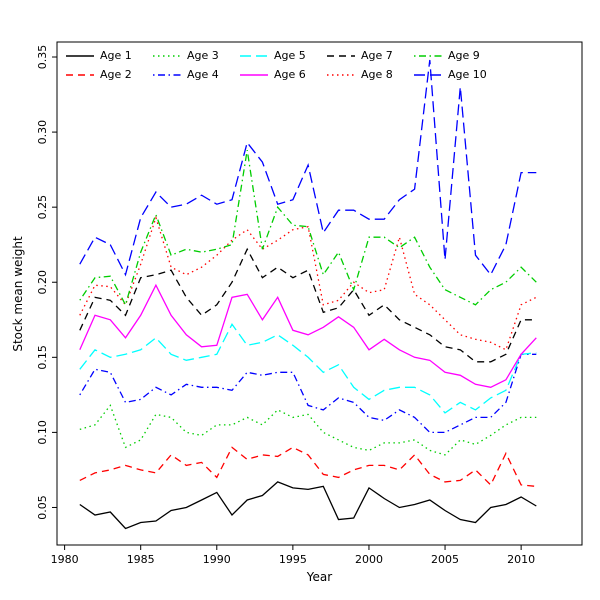 The width and height of the screenshot is (600, 600). What do you see at coordinates (42, 357) in the screenshot?
I see `y-tick-label: 0.15` at bounding box center [42, 357].